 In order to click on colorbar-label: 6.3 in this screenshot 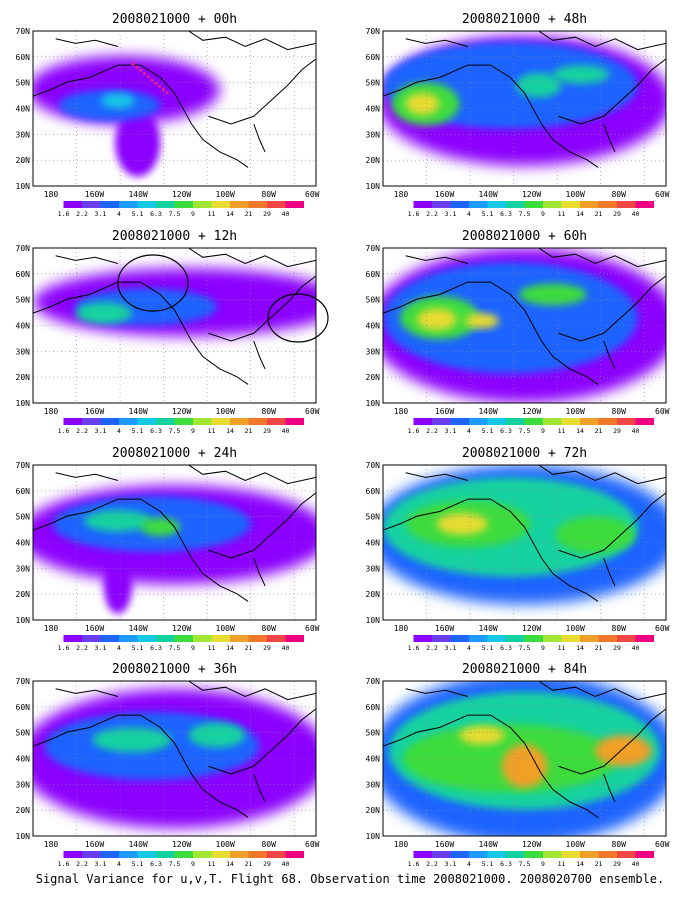, I will do `click(156, 214)`.